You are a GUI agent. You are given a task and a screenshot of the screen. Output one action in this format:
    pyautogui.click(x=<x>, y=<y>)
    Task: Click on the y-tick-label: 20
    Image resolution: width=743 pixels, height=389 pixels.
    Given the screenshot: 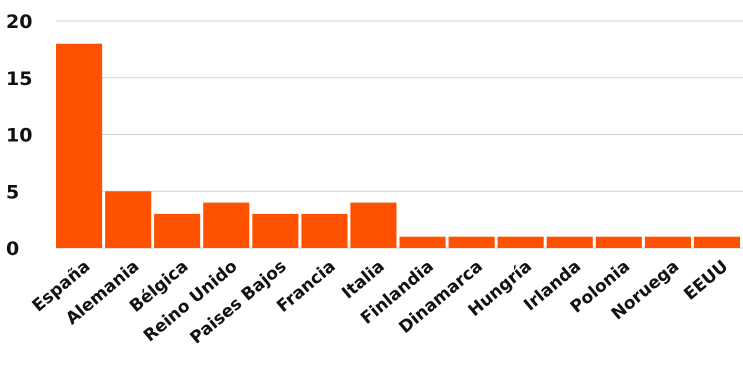 What is the action you would take?
    pyautogui.click(x=19, y=22)
    